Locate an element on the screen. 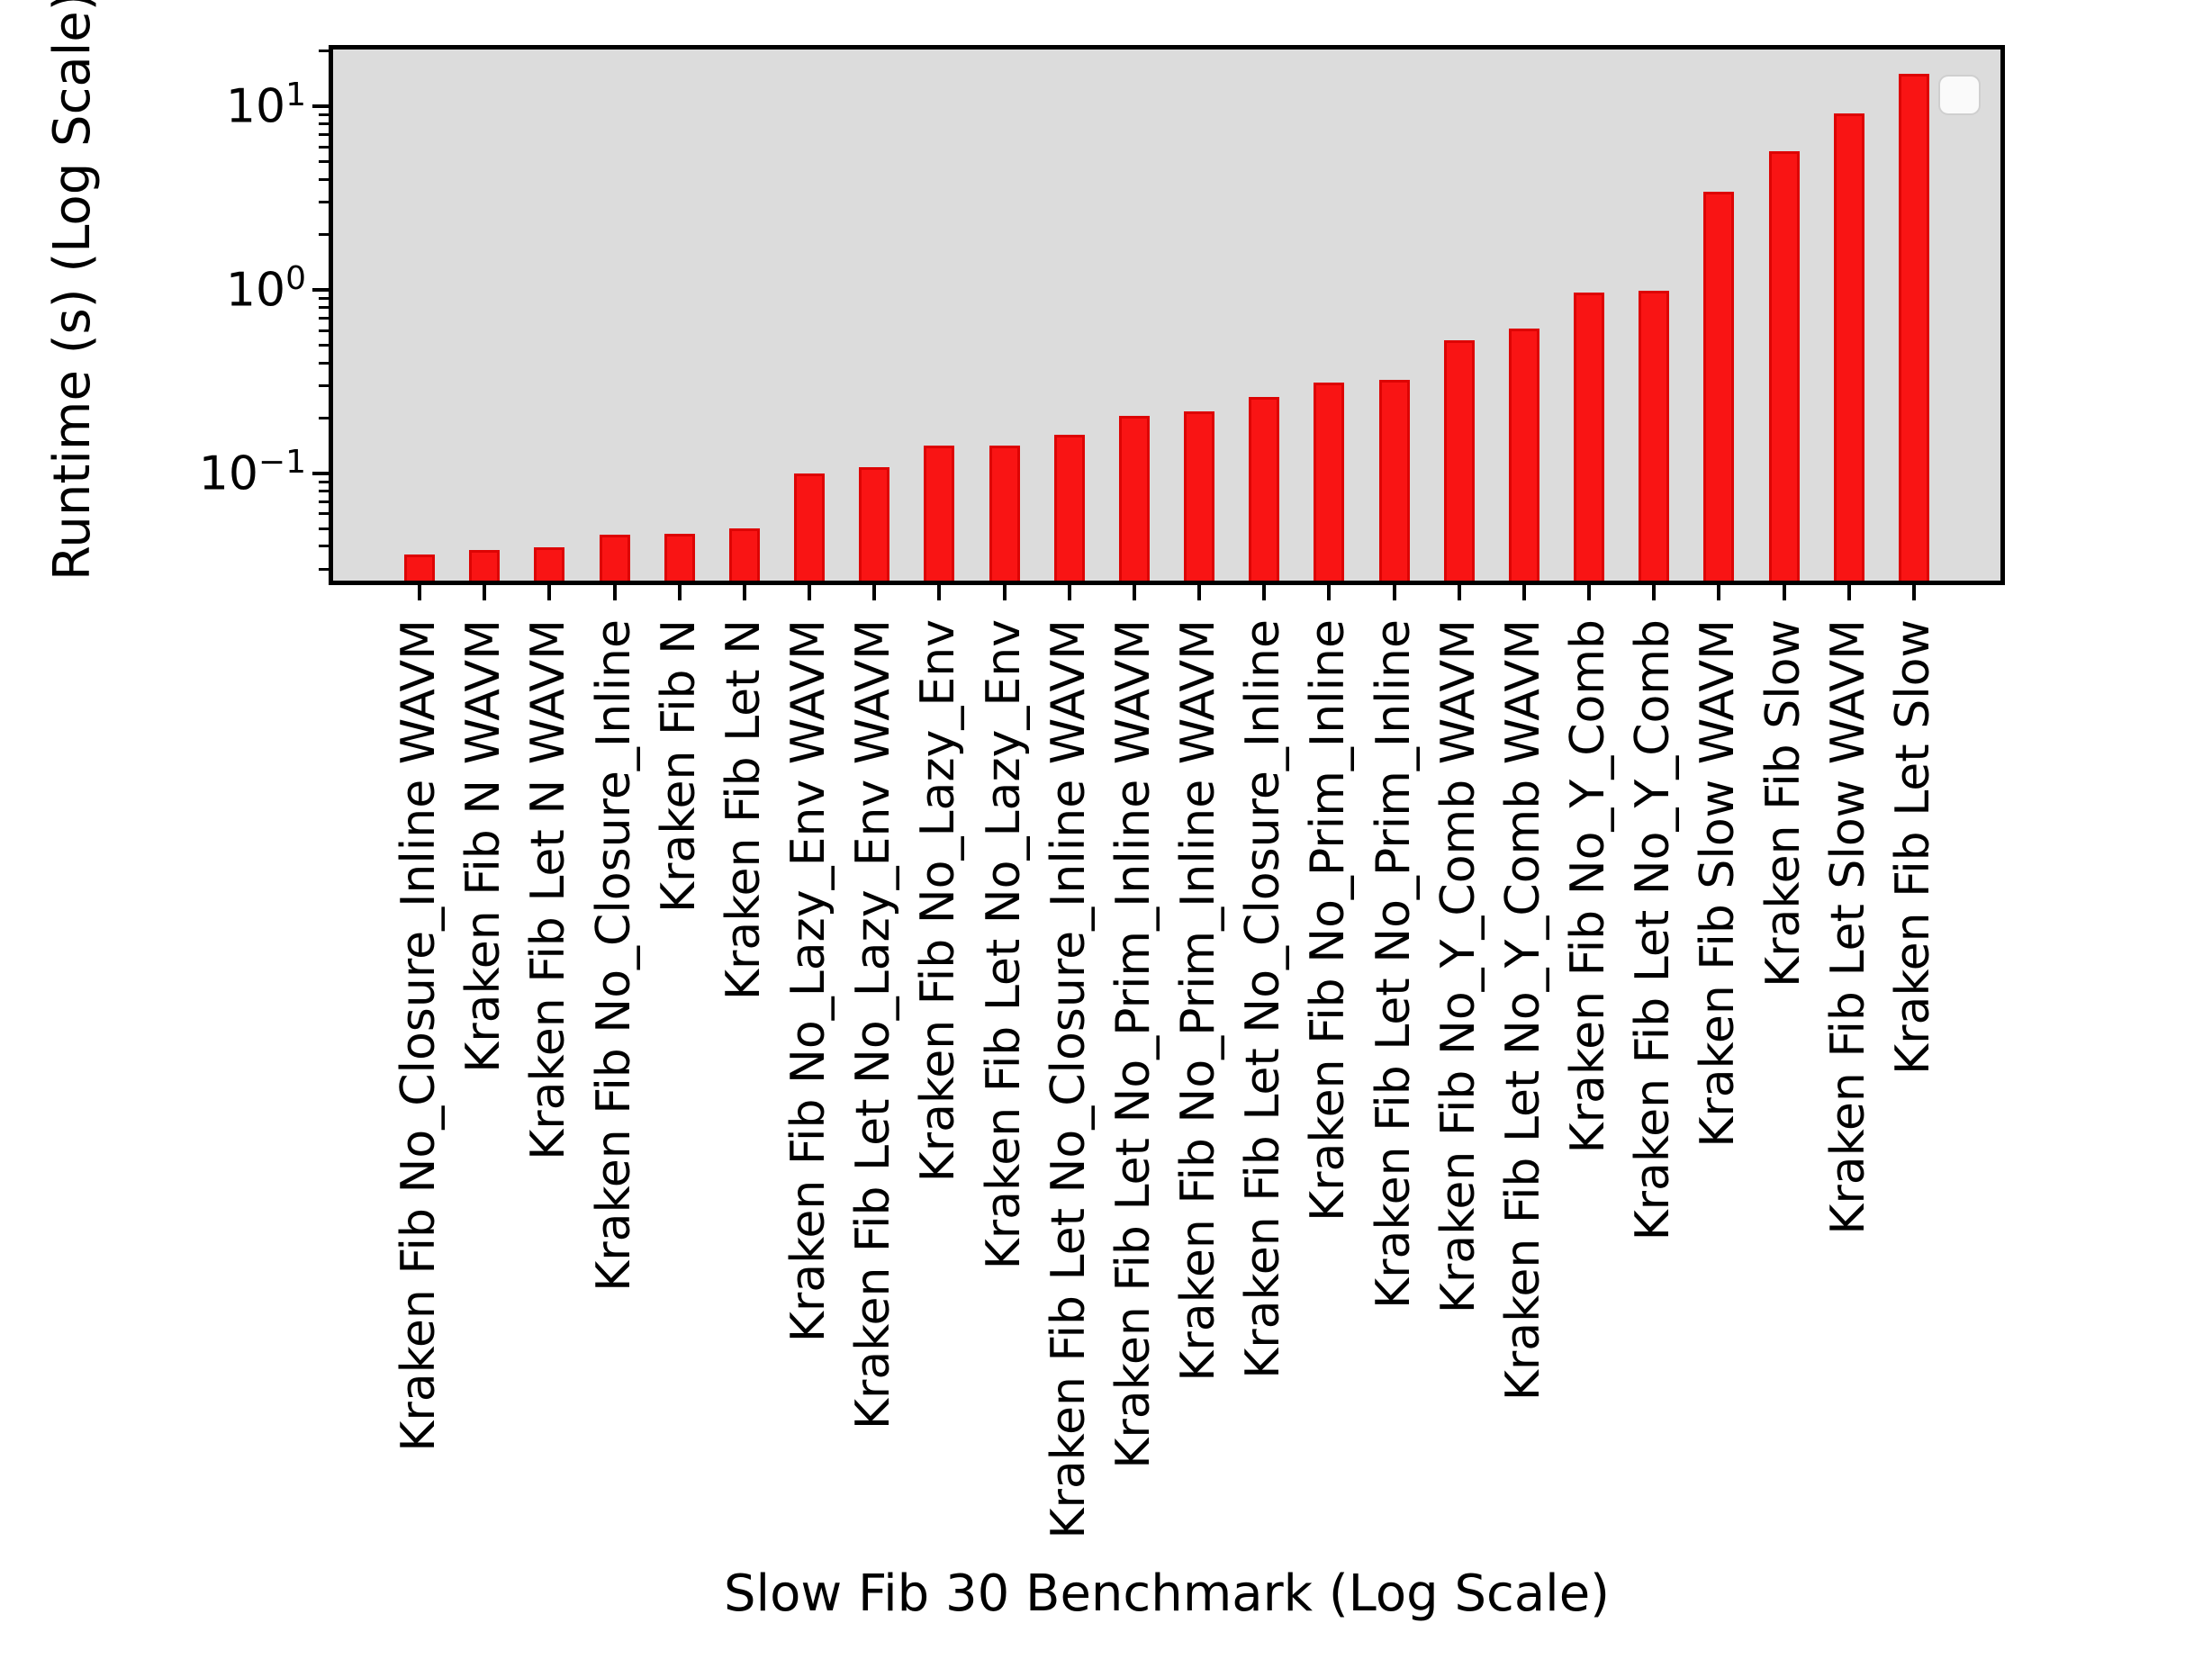  y-tick-label: 10⁰ is located at coordinates (265, 288).